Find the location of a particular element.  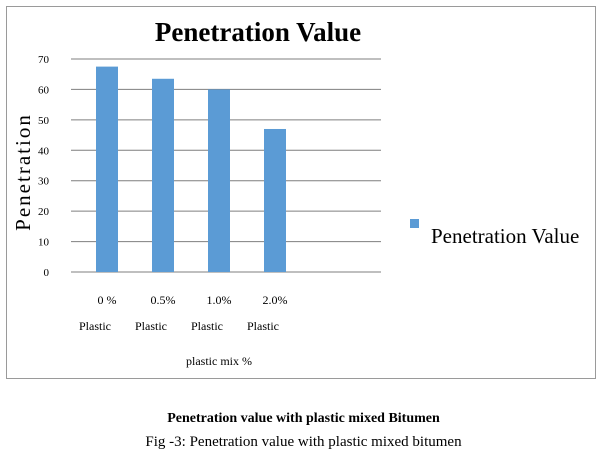

x-category-label: 0 % is located at coordinates (107, 300).